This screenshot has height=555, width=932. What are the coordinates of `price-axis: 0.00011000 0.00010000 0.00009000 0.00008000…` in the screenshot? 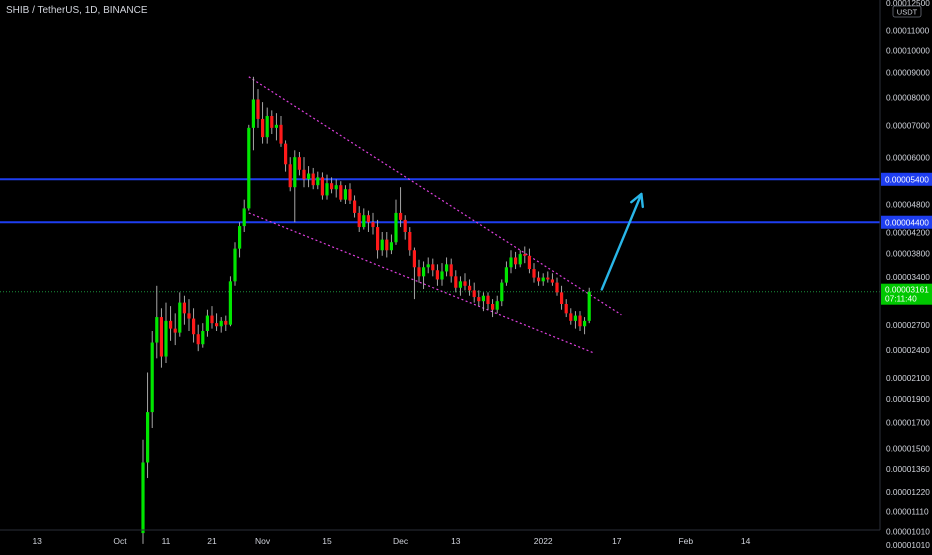 It's located at (905, 275).